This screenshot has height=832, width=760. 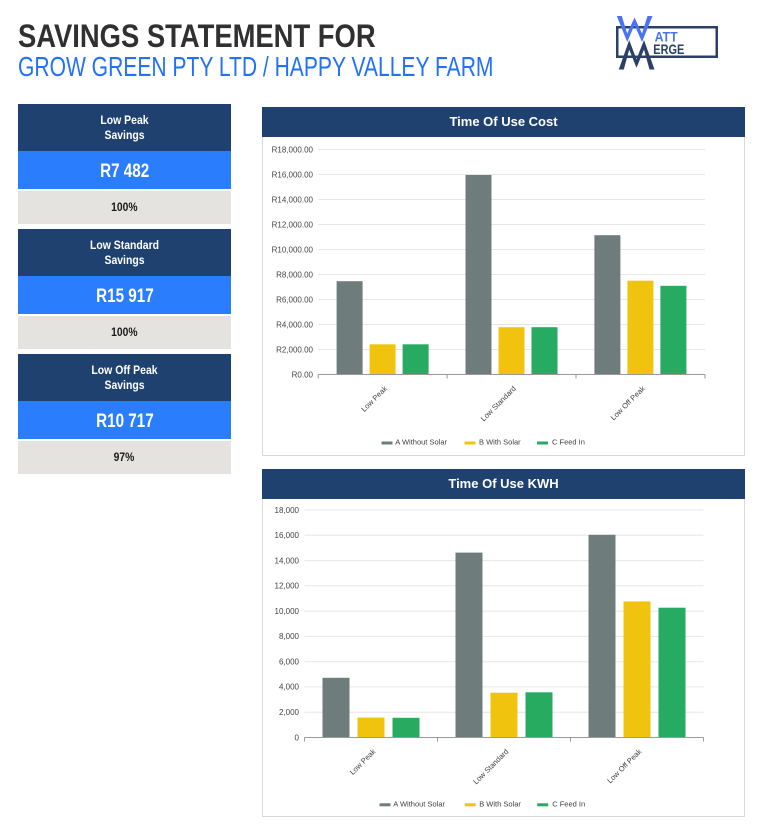 What do you see at coordinates (666, 36) in the screenshot?
I see `svg-text: ATT` at bounding box center [666, 36].